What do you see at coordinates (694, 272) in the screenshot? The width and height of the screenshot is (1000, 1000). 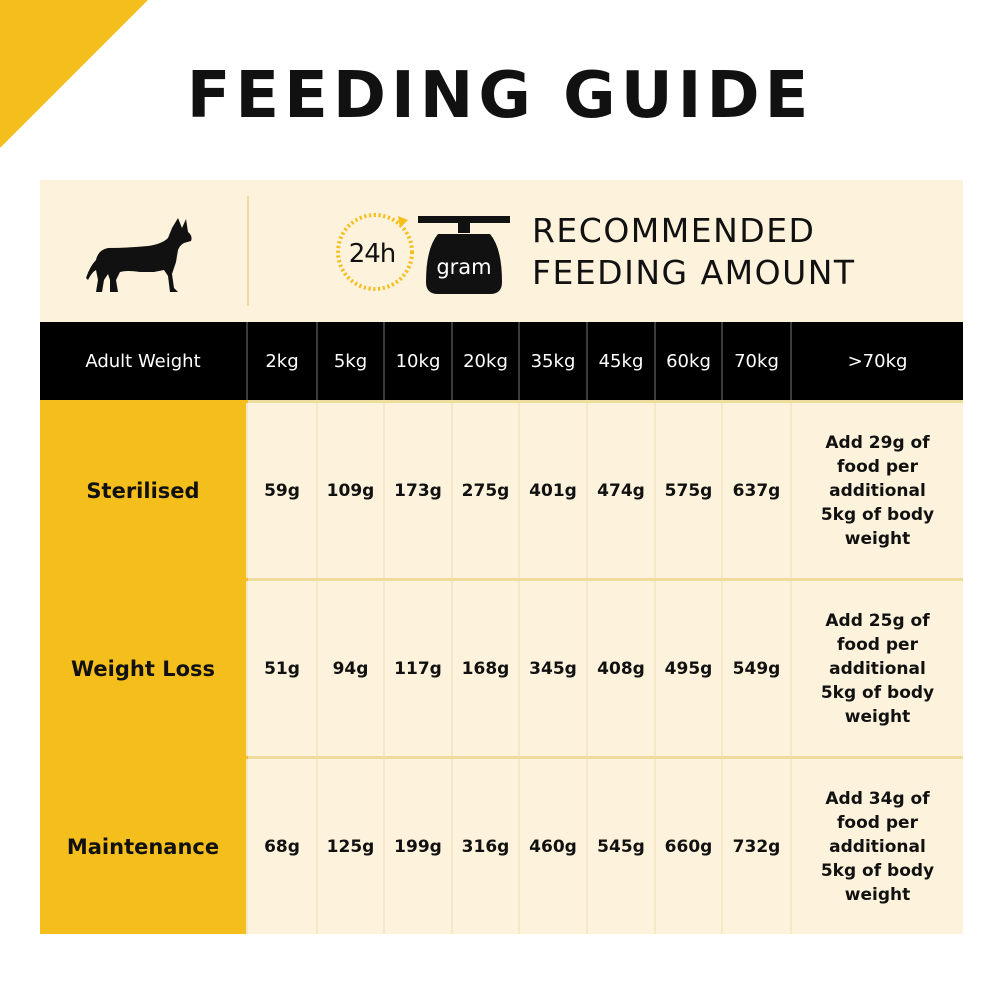 I see `recommended-line-2: FEEDING AMOUNT` at bounding box center [694, 272].